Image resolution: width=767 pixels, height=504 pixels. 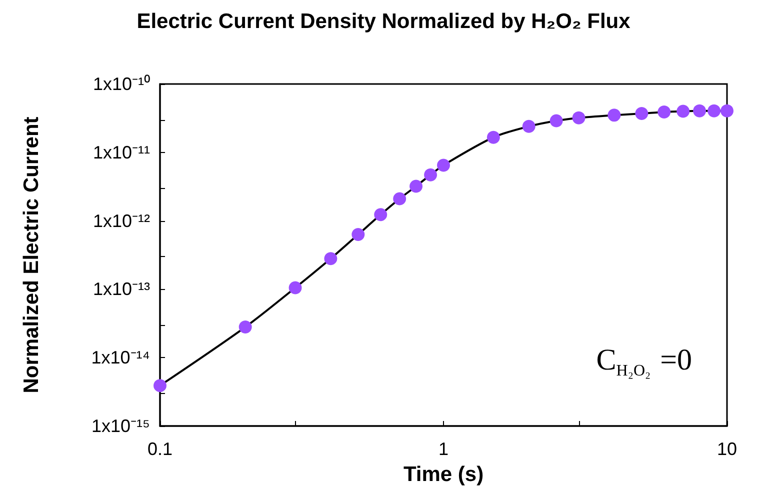 What do you see at coordinates (443, 474) in the screenshot?
I see `x-axis-title: Time (s)` at bounding box center [443, 474].